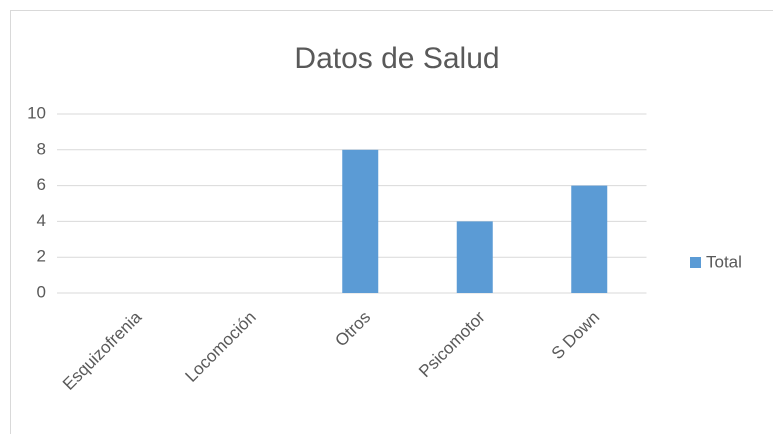 This screenshot has width=773, height=434. What do you see at coordinates (695, 262) in the screenshot?
I see `legend-swatch` at bounding box center [695, 262].